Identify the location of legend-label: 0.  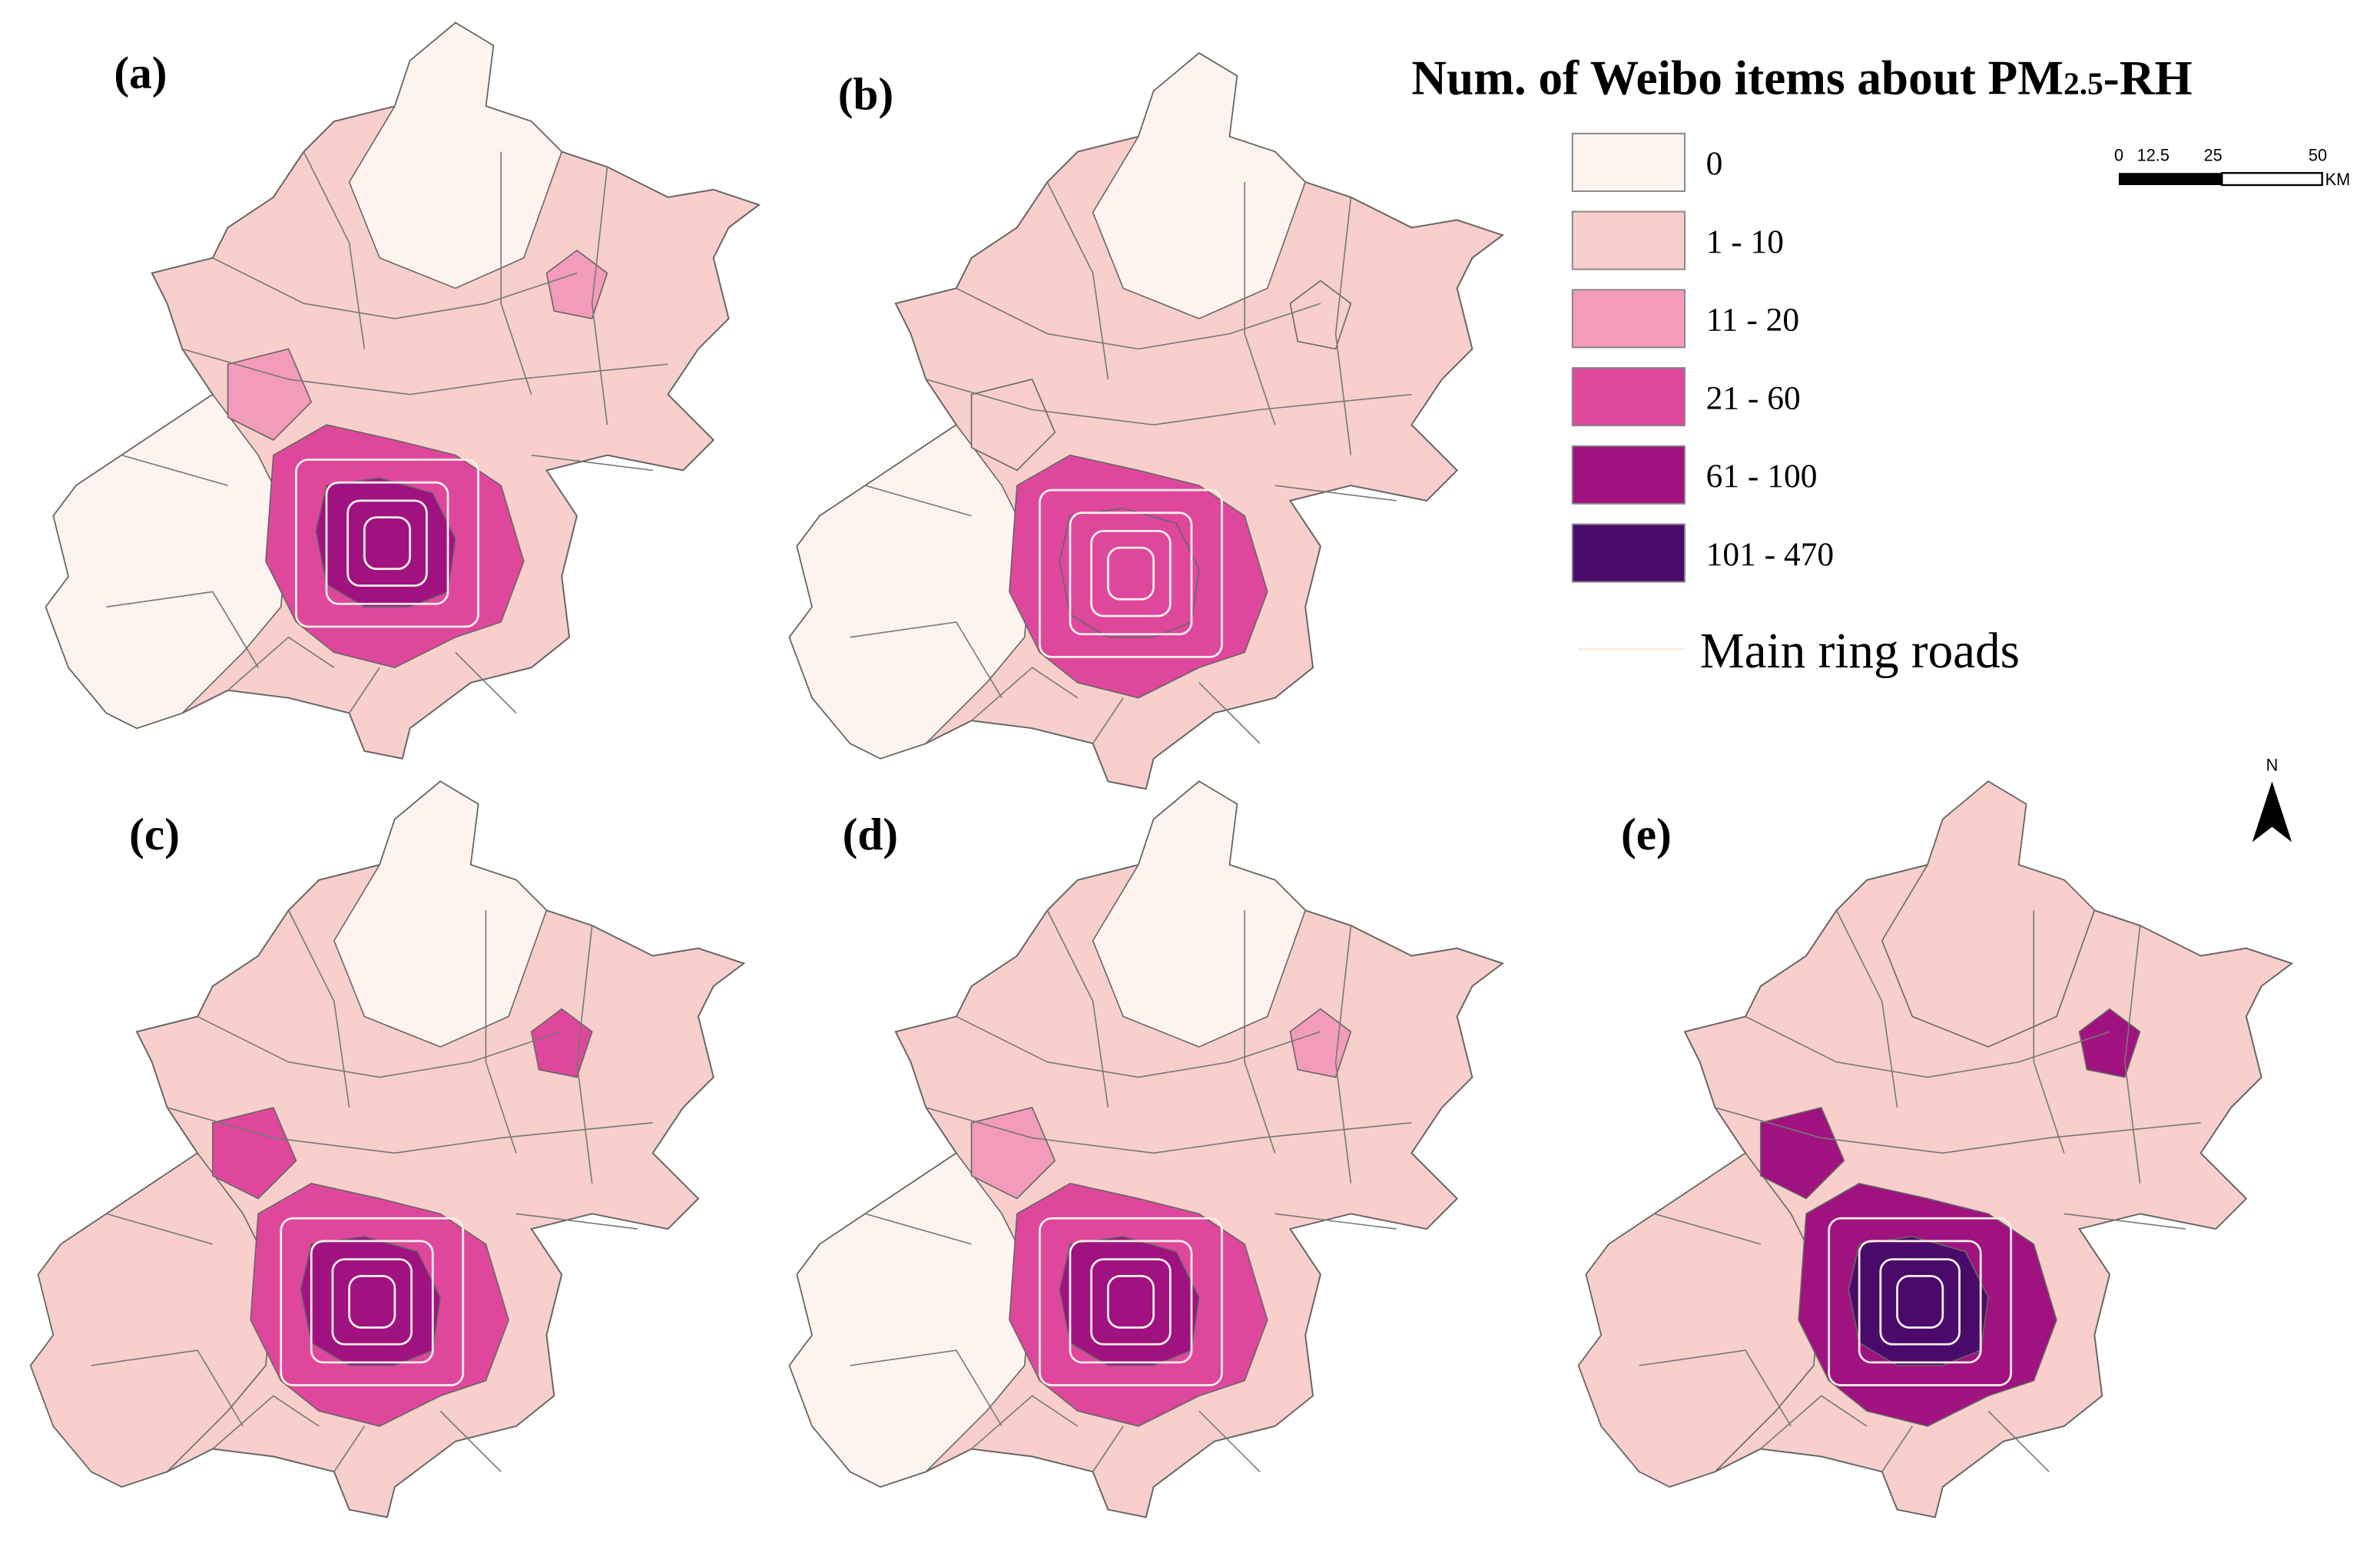
(1714, 163).